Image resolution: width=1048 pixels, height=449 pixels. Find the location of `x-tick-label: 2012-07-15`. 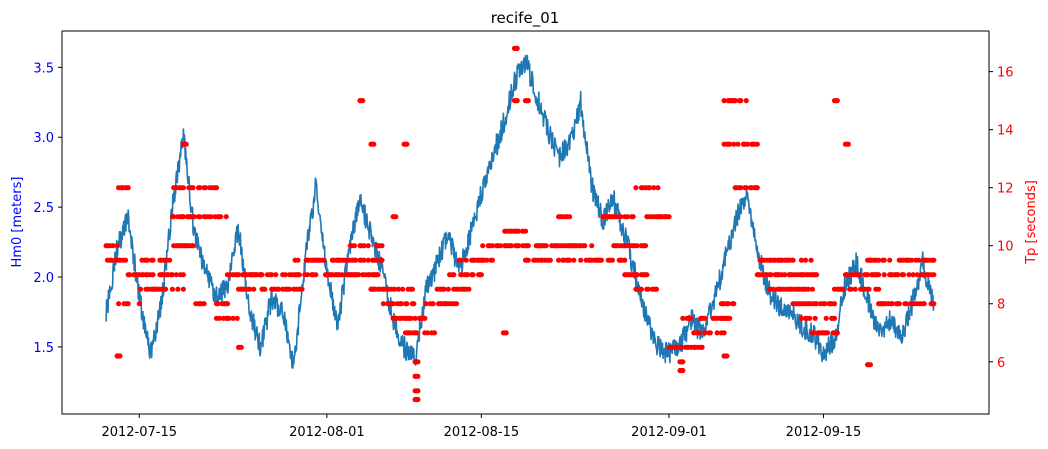

x-tick-label: 2012-07-15 is located at coordinates (139, 432).